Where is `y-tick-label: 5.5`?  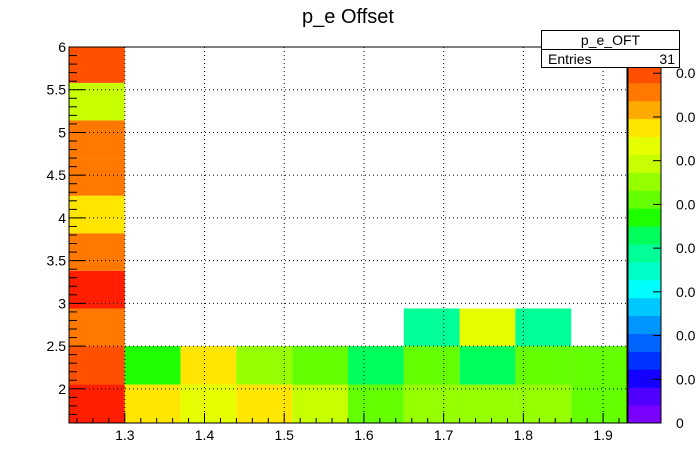
y-tick-label: 5.5 is located at coordinates (57, 90).